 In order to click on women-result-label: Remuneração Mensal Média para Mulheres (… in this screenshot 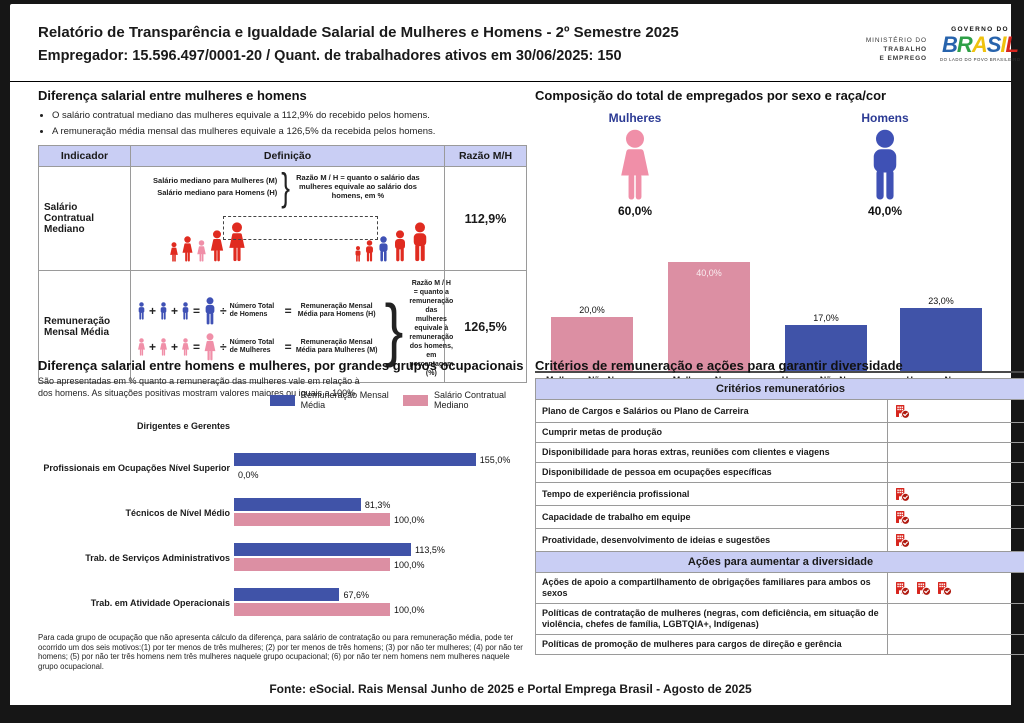, I will do `click(336, 346)`.